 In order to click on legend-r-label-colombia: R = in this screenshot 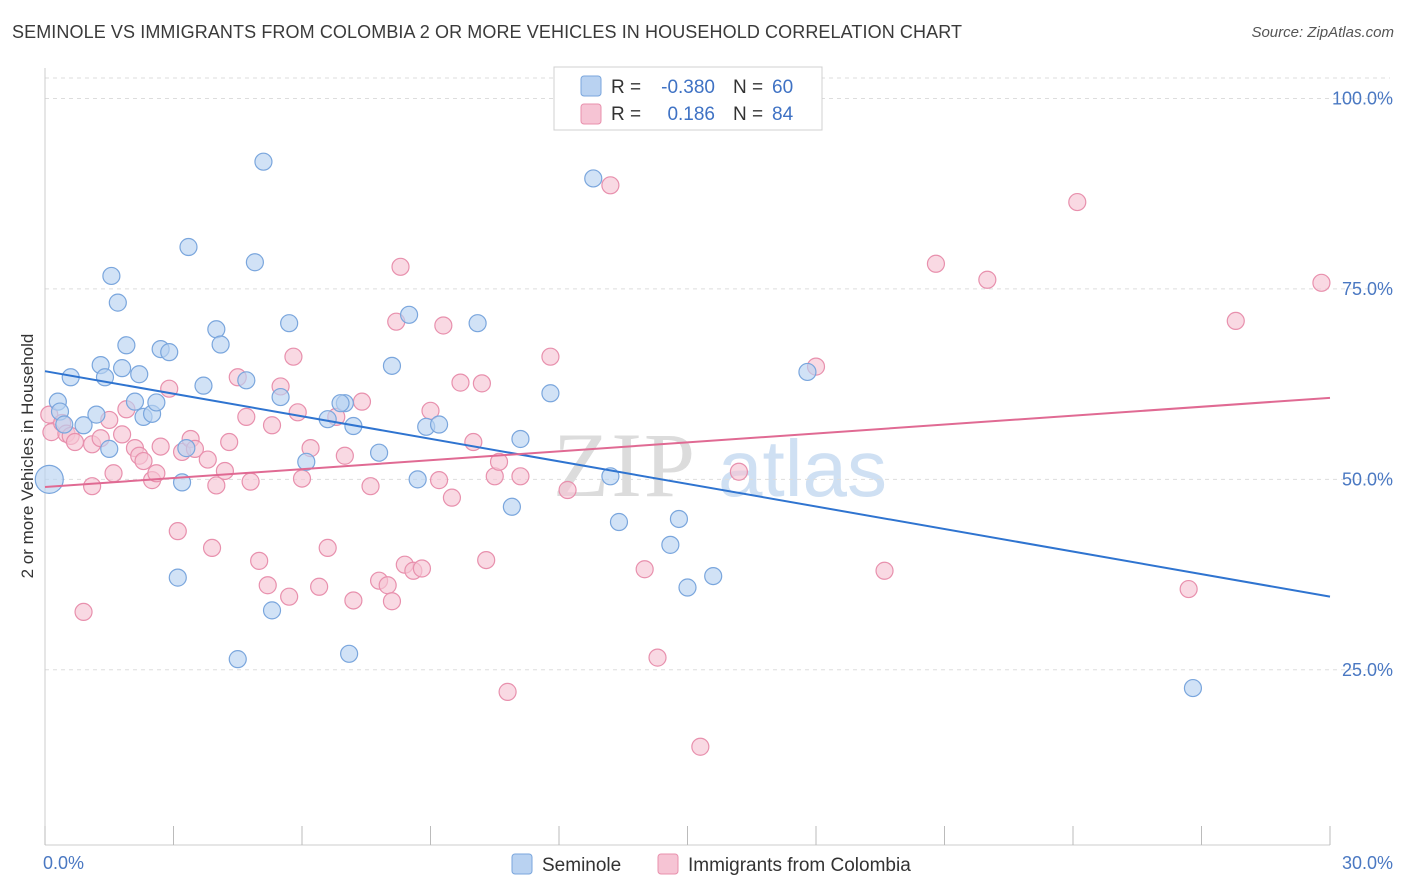, I will do `click(626, 114)`.